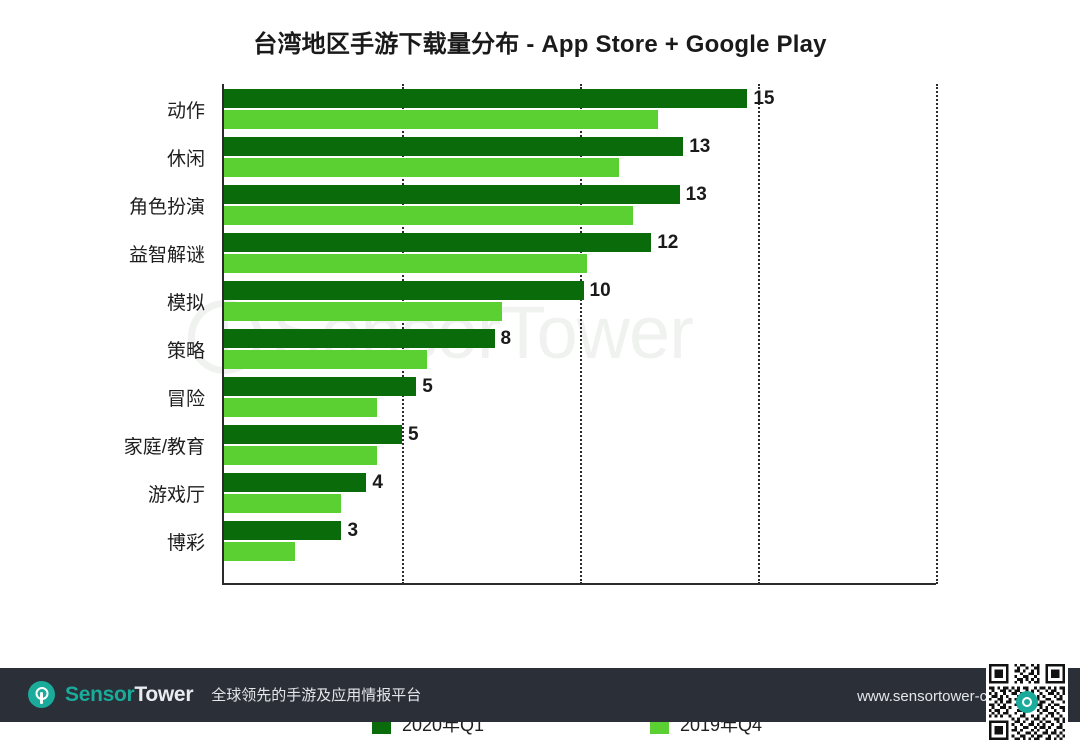 The image size is (1080, 743). I want to click on category-label: 策略, so click(185, 351).